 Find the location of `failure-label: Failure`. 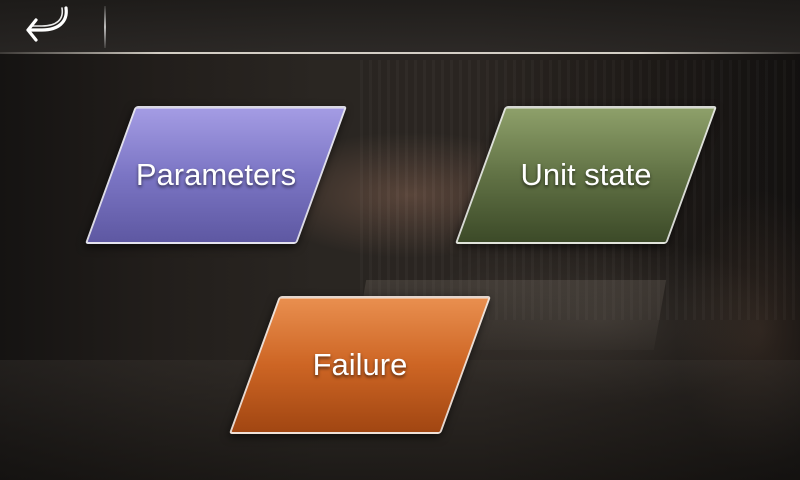

failure-label: Failure is located at coordinates (360, 364).